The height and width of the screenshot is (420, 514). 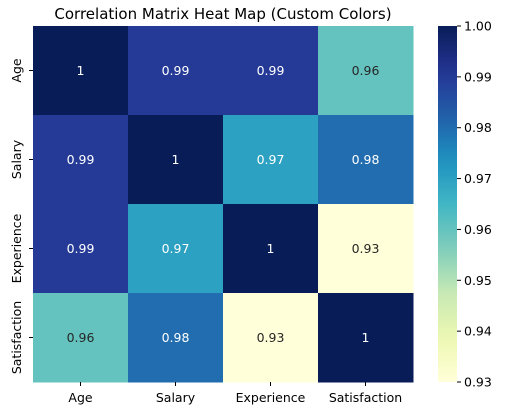 What do you see at coordinates (80, 397) in the screenshot?
I see `x-tick-label: Age` at bounding box center [80, 397].